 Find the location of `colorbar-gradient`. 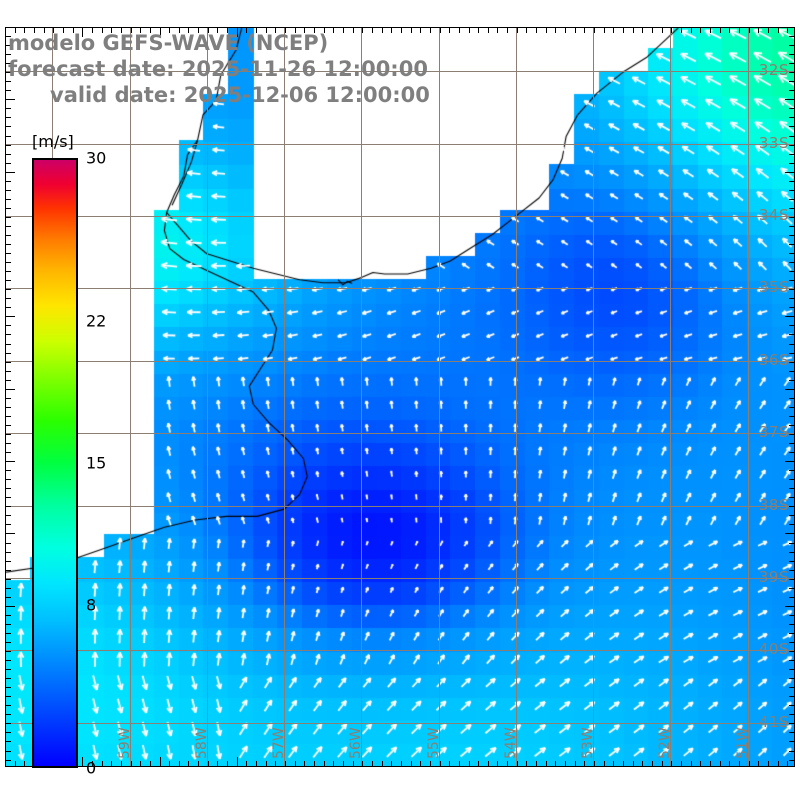

colorbar-gradient is located at coordinates (55, 463).